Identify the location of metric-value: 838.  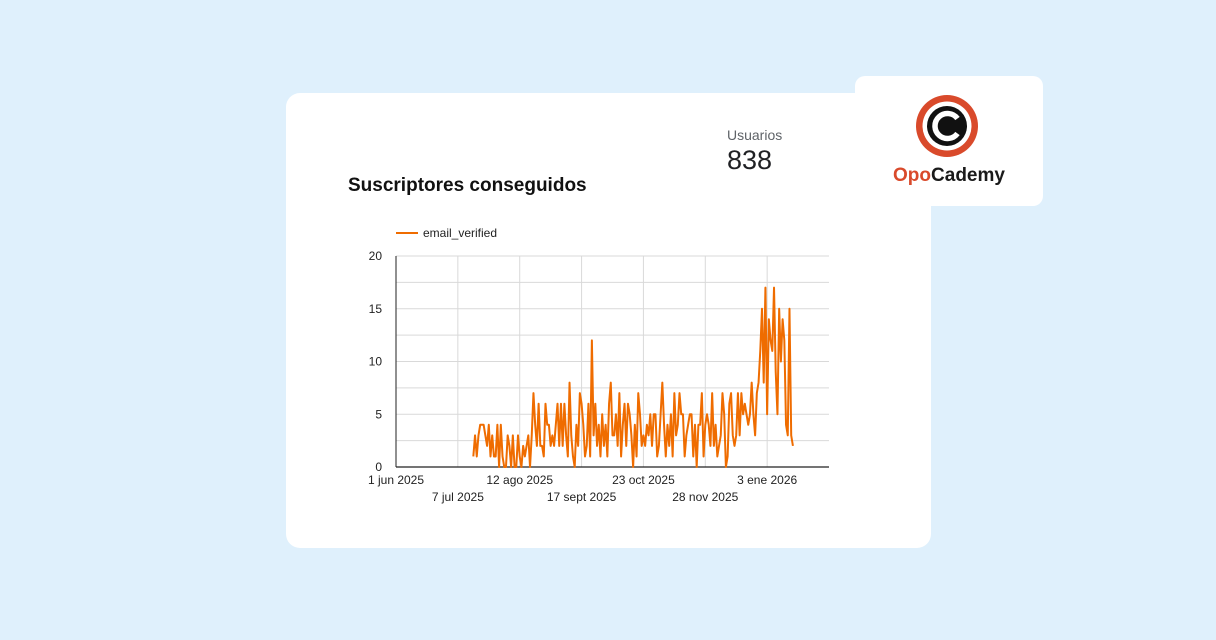
(750, 160).